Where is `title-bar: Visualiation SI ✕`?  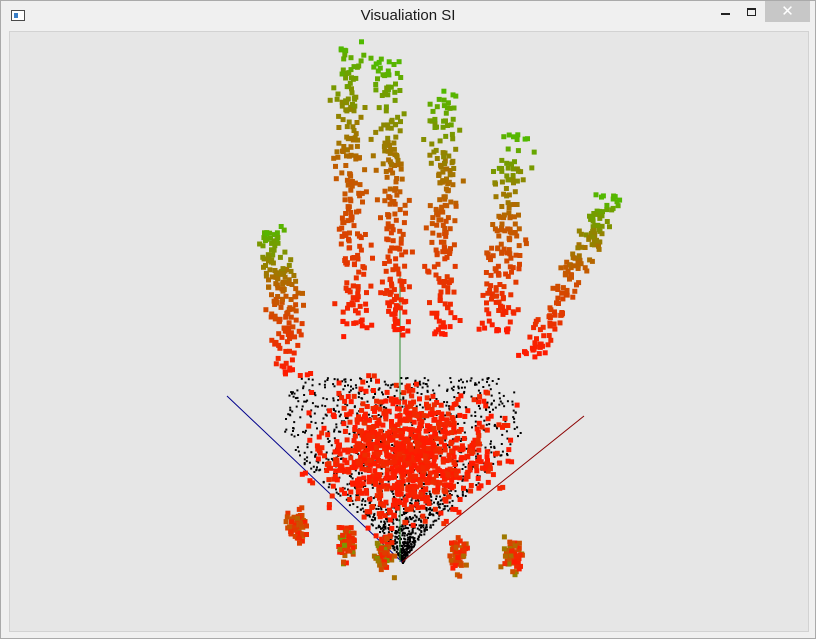
title-bar: Visualiation SI ✕ is located at coordinates (408, 16).